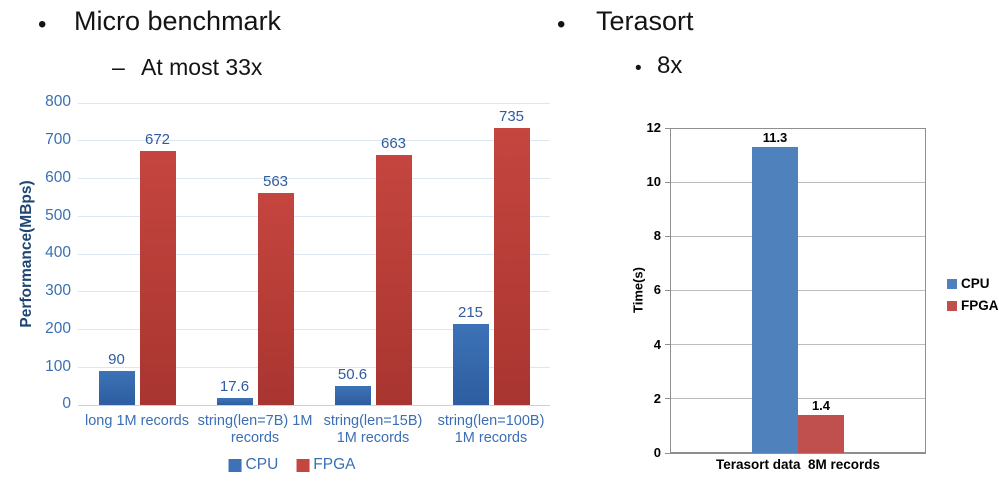  Describe the element at coordinates (58, 215) in the screenshot. I see `y-tick-label: 500` at that location.